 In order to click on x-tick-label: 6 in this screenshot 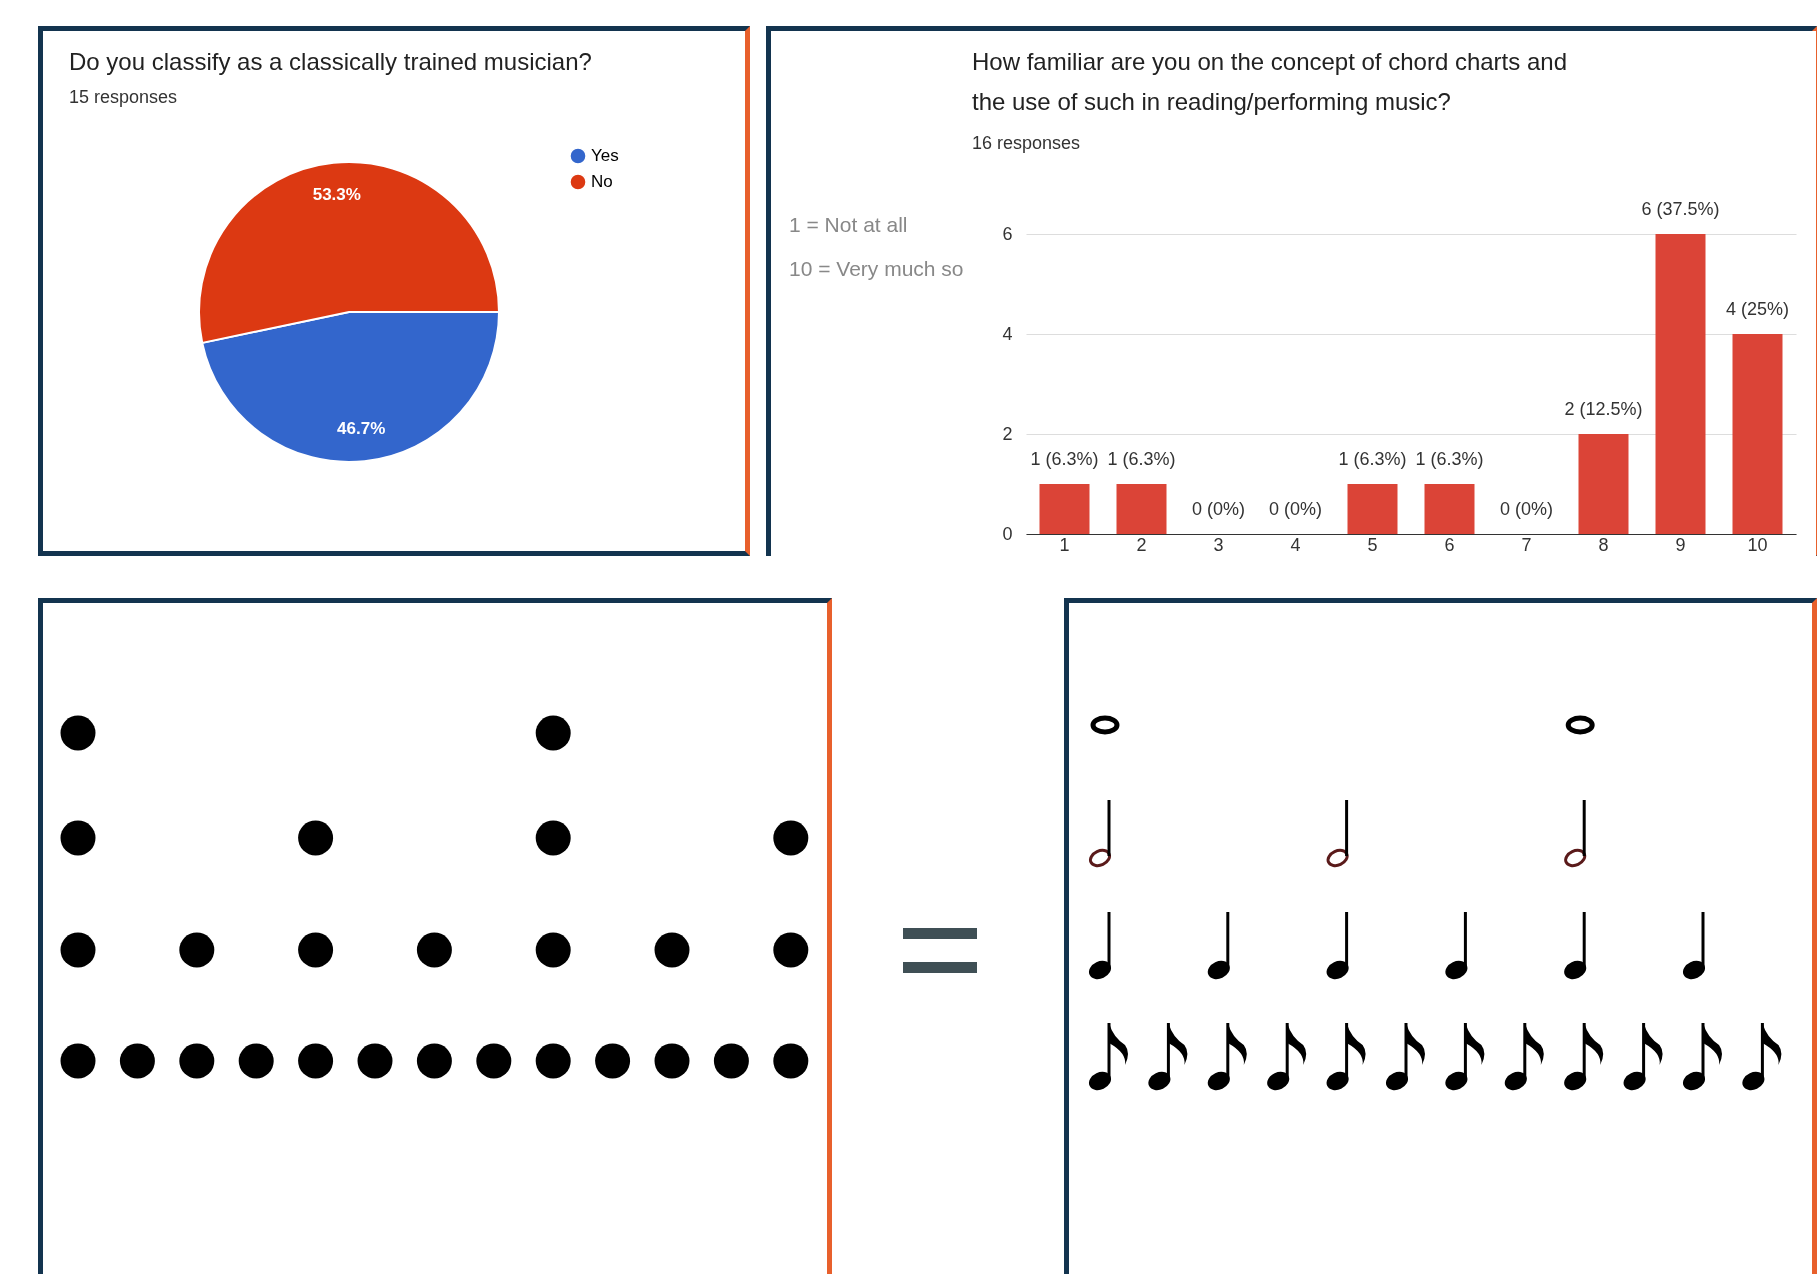, I will do `click(1449, 544)`.